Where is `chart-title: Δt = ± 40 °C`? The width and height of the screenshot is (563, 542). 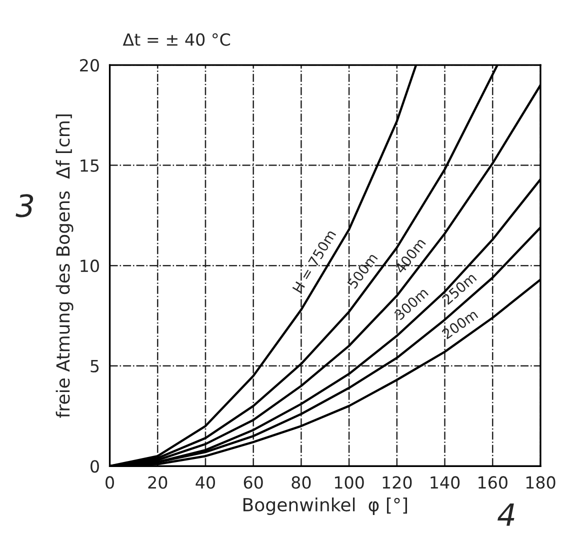
chart-title: Δt = ± 40 °C is located at coordinates (176, 39).